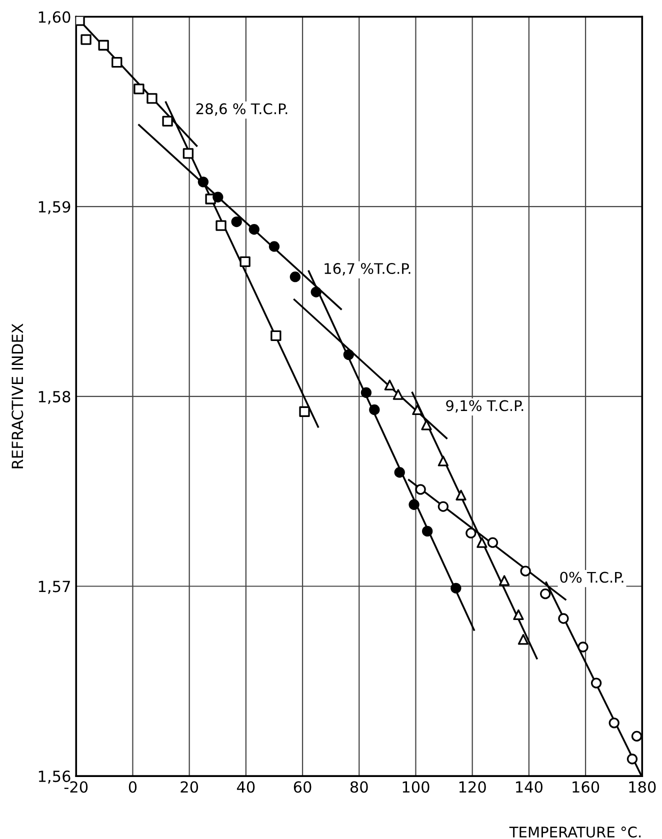 The image size is (662, 839). I want to click on x-tick-label: 60, so click(303, 787).